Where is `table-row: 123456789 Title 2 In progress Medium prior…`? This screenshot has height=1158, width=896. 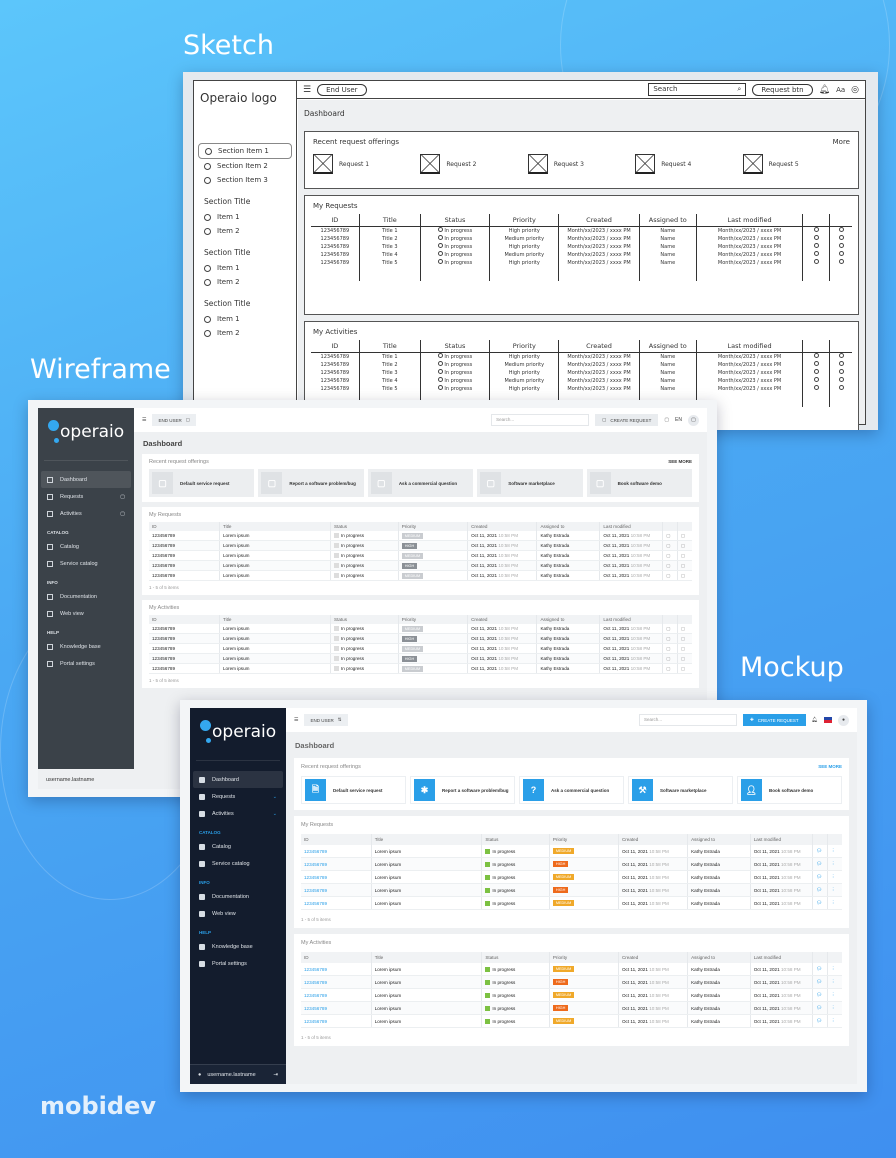 table-row: 123456789 Title 2 In progress Medium prior… is located at coordinates (581, 365).